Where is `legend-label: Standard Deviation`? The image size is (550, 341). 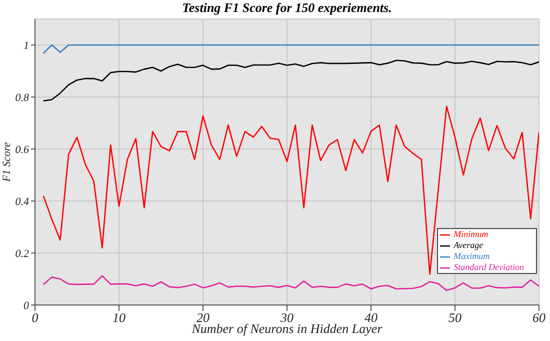
legend-label: Standard Deviation is located at coordinates (489, 267).